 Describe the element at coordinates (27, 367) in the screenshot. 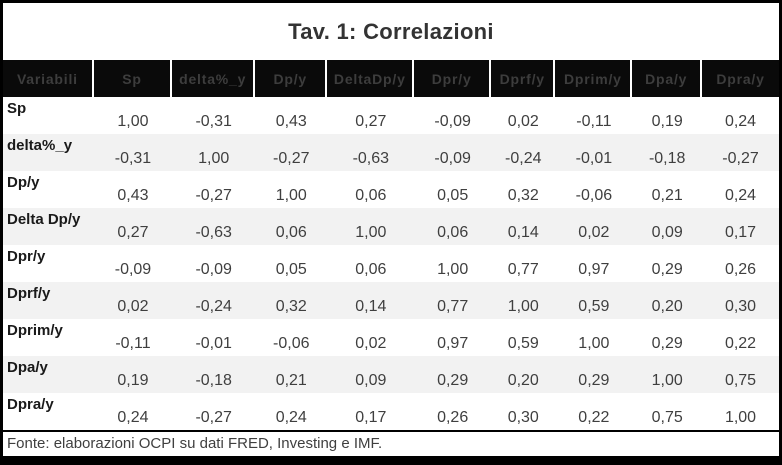

I see `row-label: Dpa/y` at that location.